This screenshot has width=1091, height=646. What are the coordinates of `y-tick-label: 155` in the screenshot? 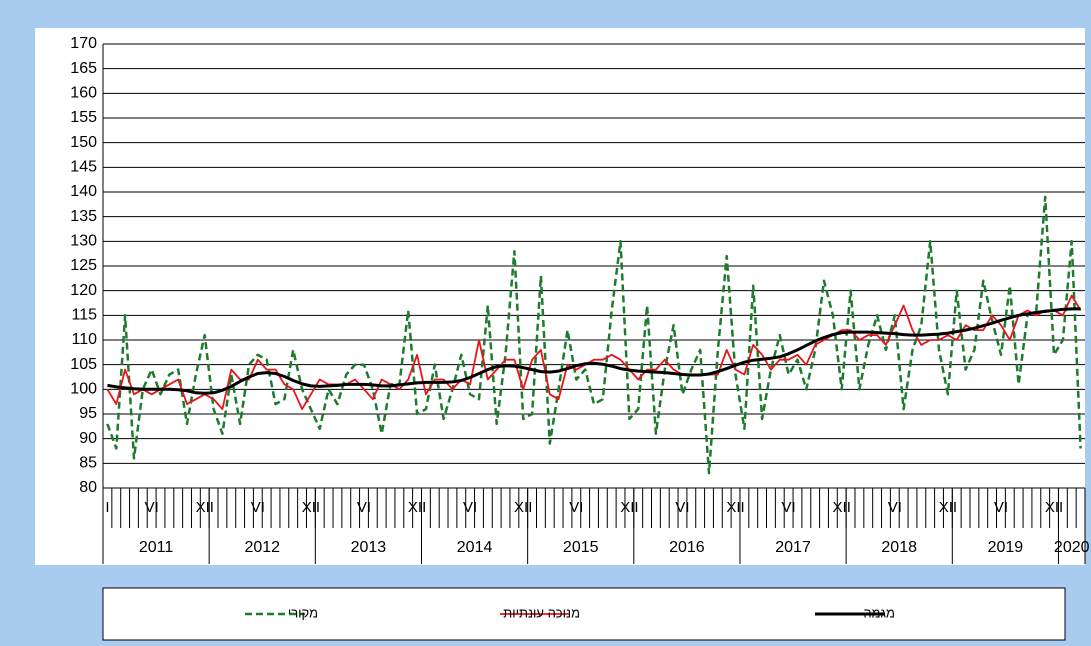 It's located at (83, 117).